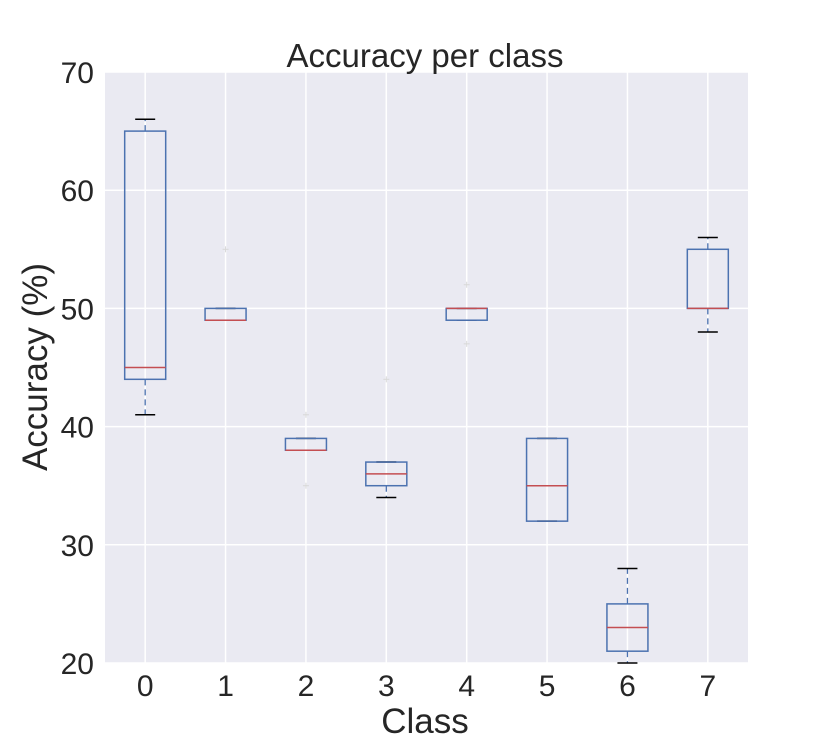 Image resolution: width=830 pixels, height=743 pixels. What do you see at coordinates (77, 428) in the screenshot?
I see `y-tick-label: 40` at bounding box center [77, 428].